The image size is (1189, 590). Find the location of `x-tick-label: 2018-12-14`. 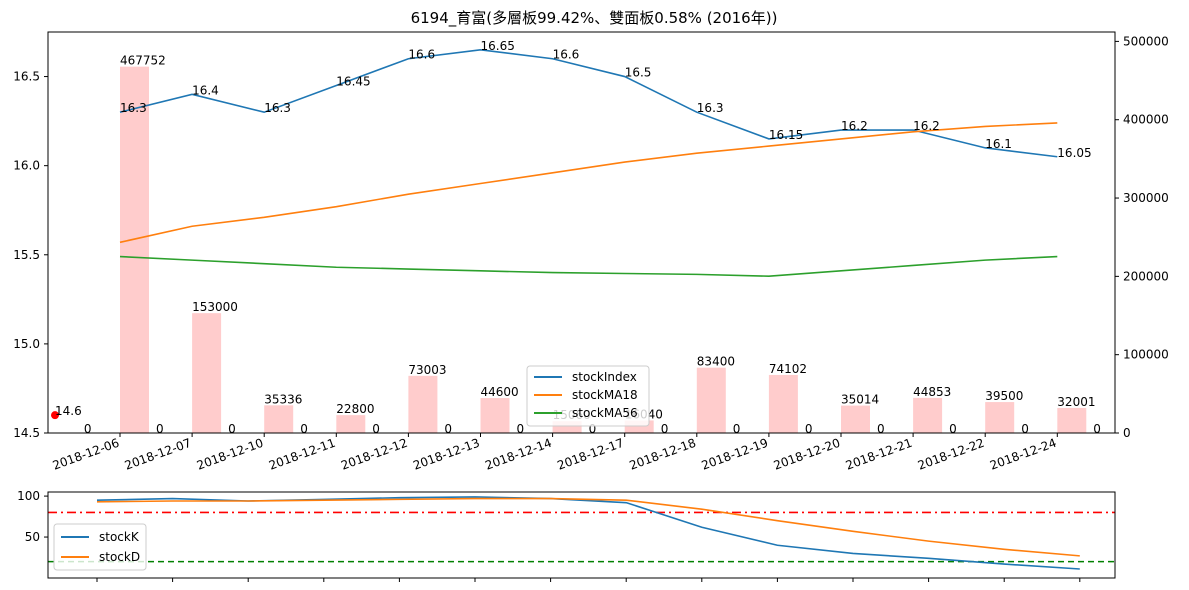

x-tick-label: 2018-12-14 is located at coordinates (518, 454).